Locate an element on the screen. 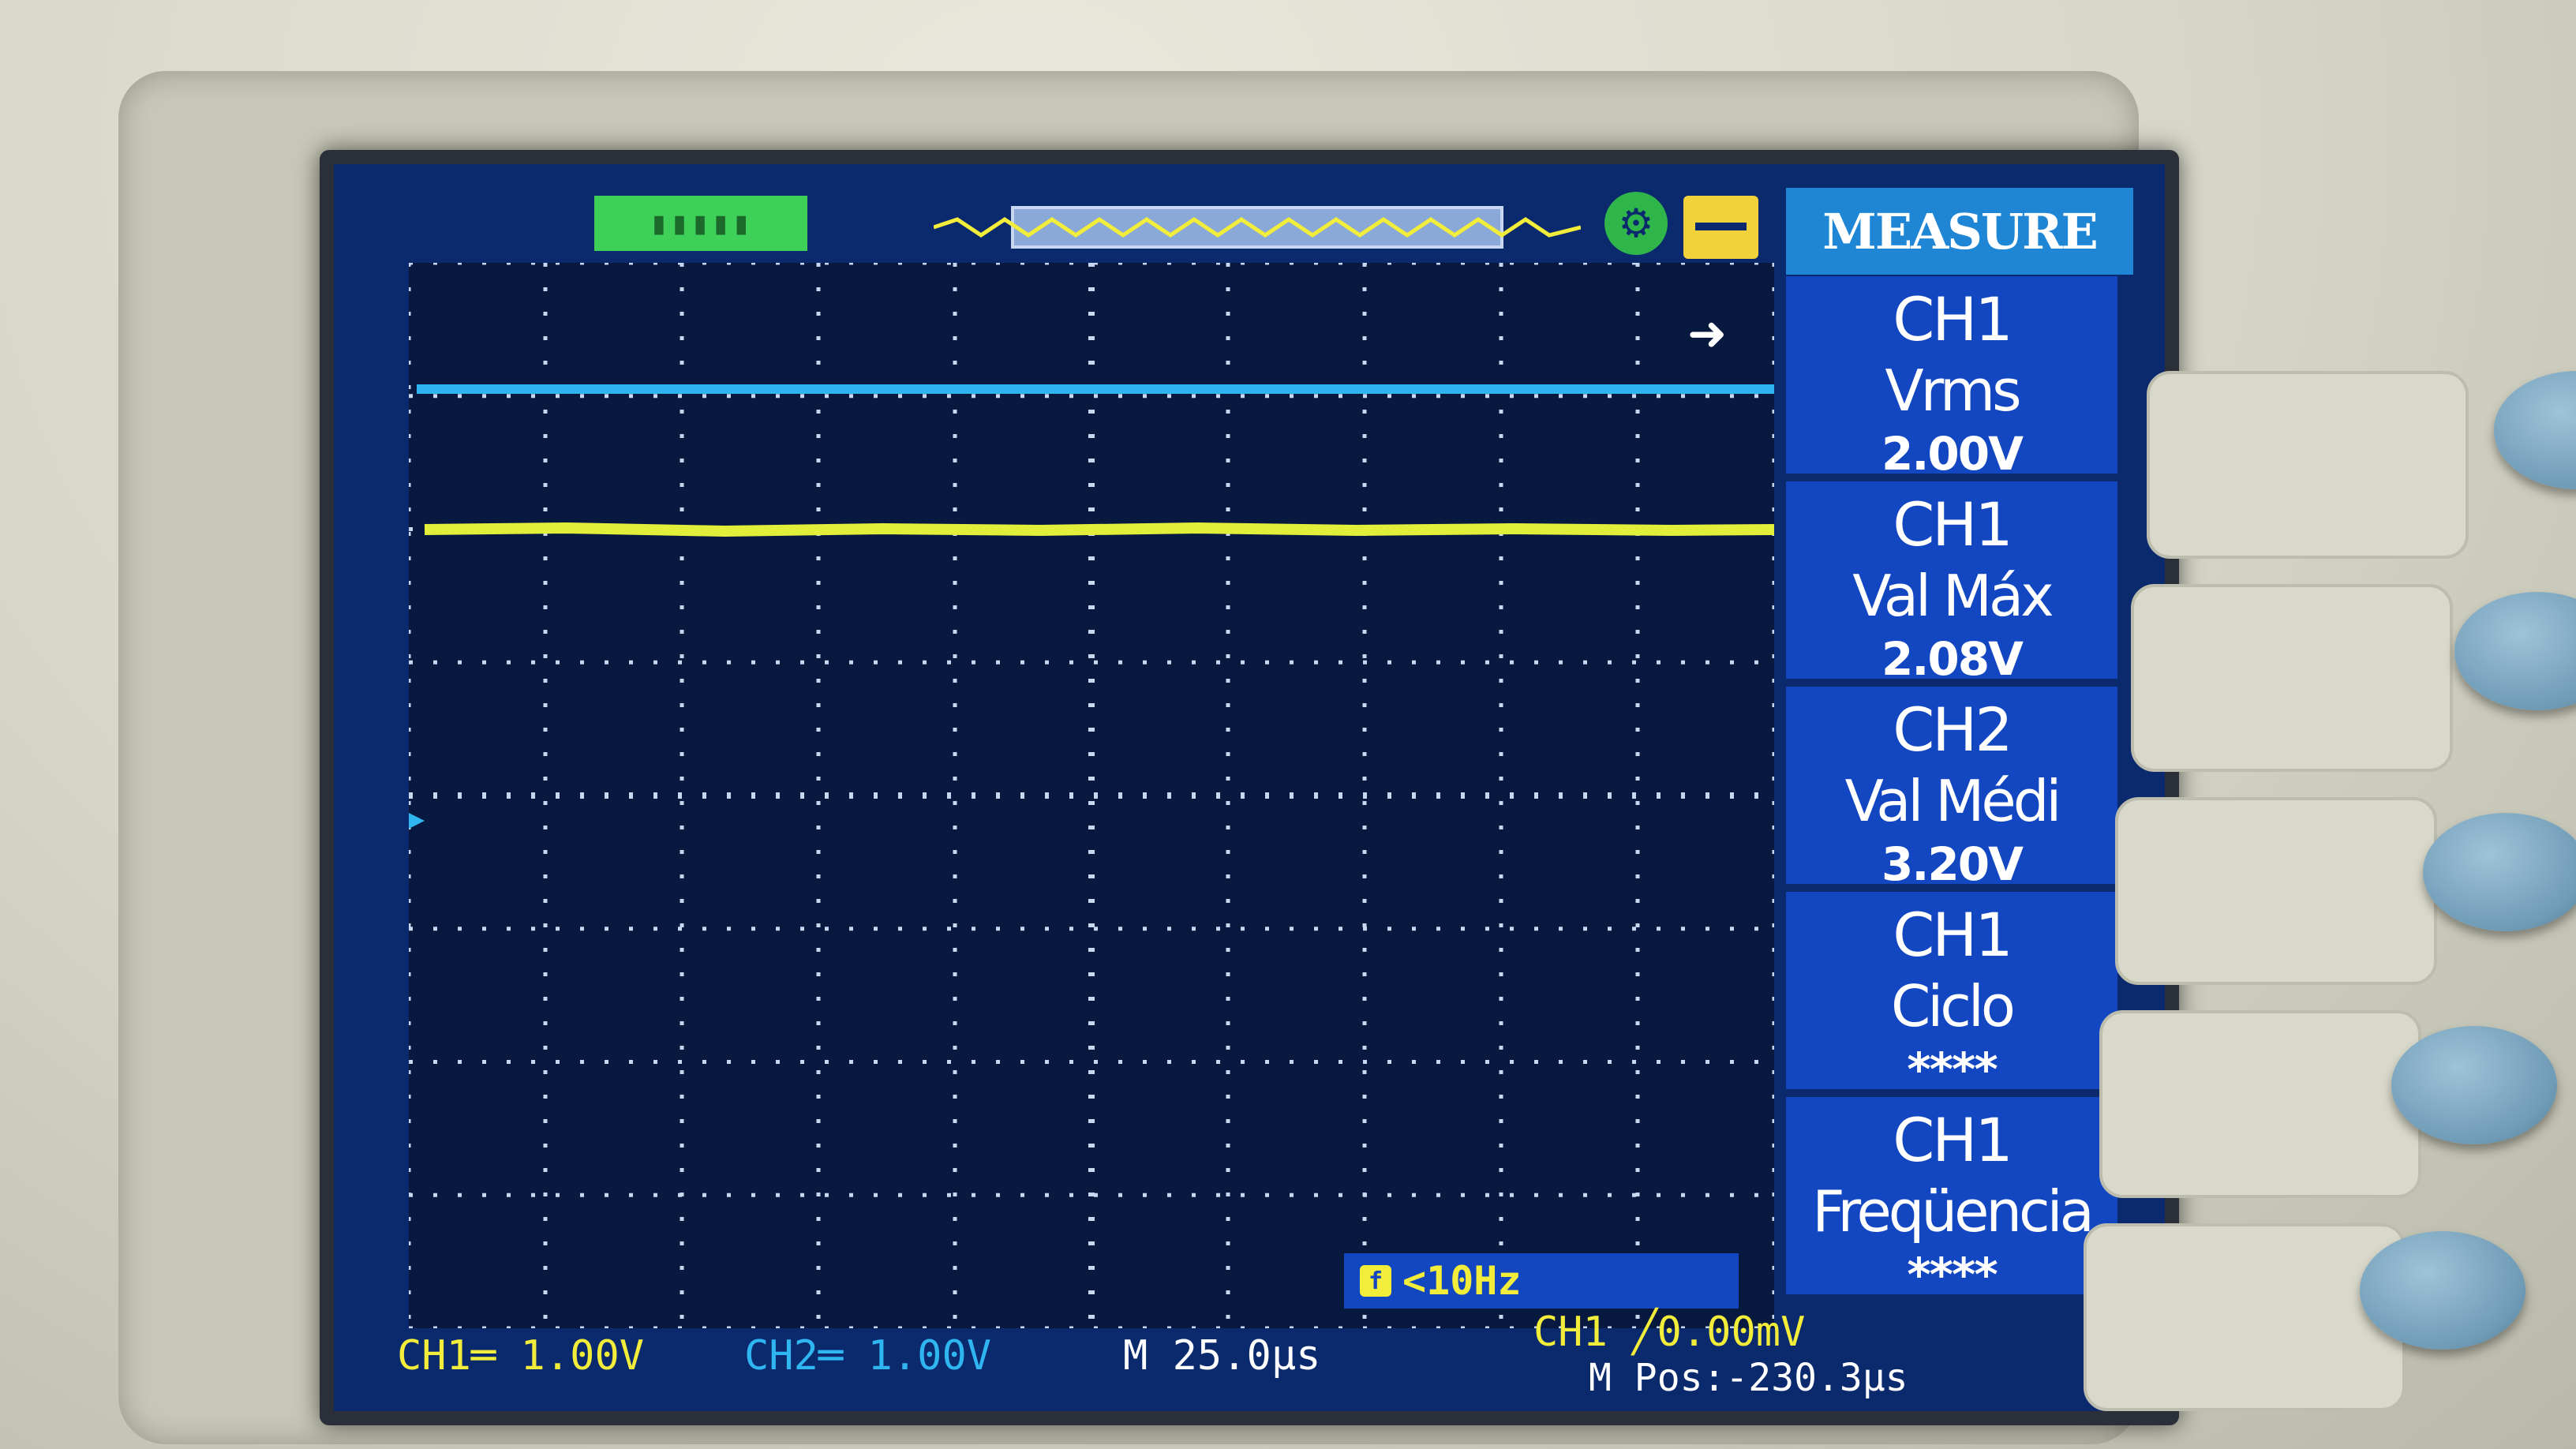  frequency-value: <10Hz is located at coordinates (1462, 1281).